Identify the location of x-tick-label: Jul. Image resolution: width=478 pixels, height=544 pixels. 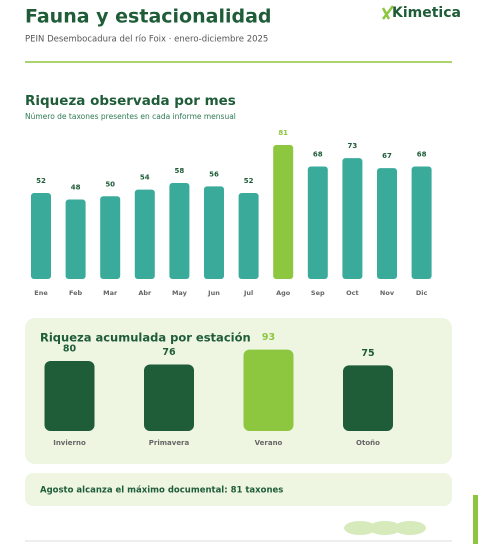
(248, 293).